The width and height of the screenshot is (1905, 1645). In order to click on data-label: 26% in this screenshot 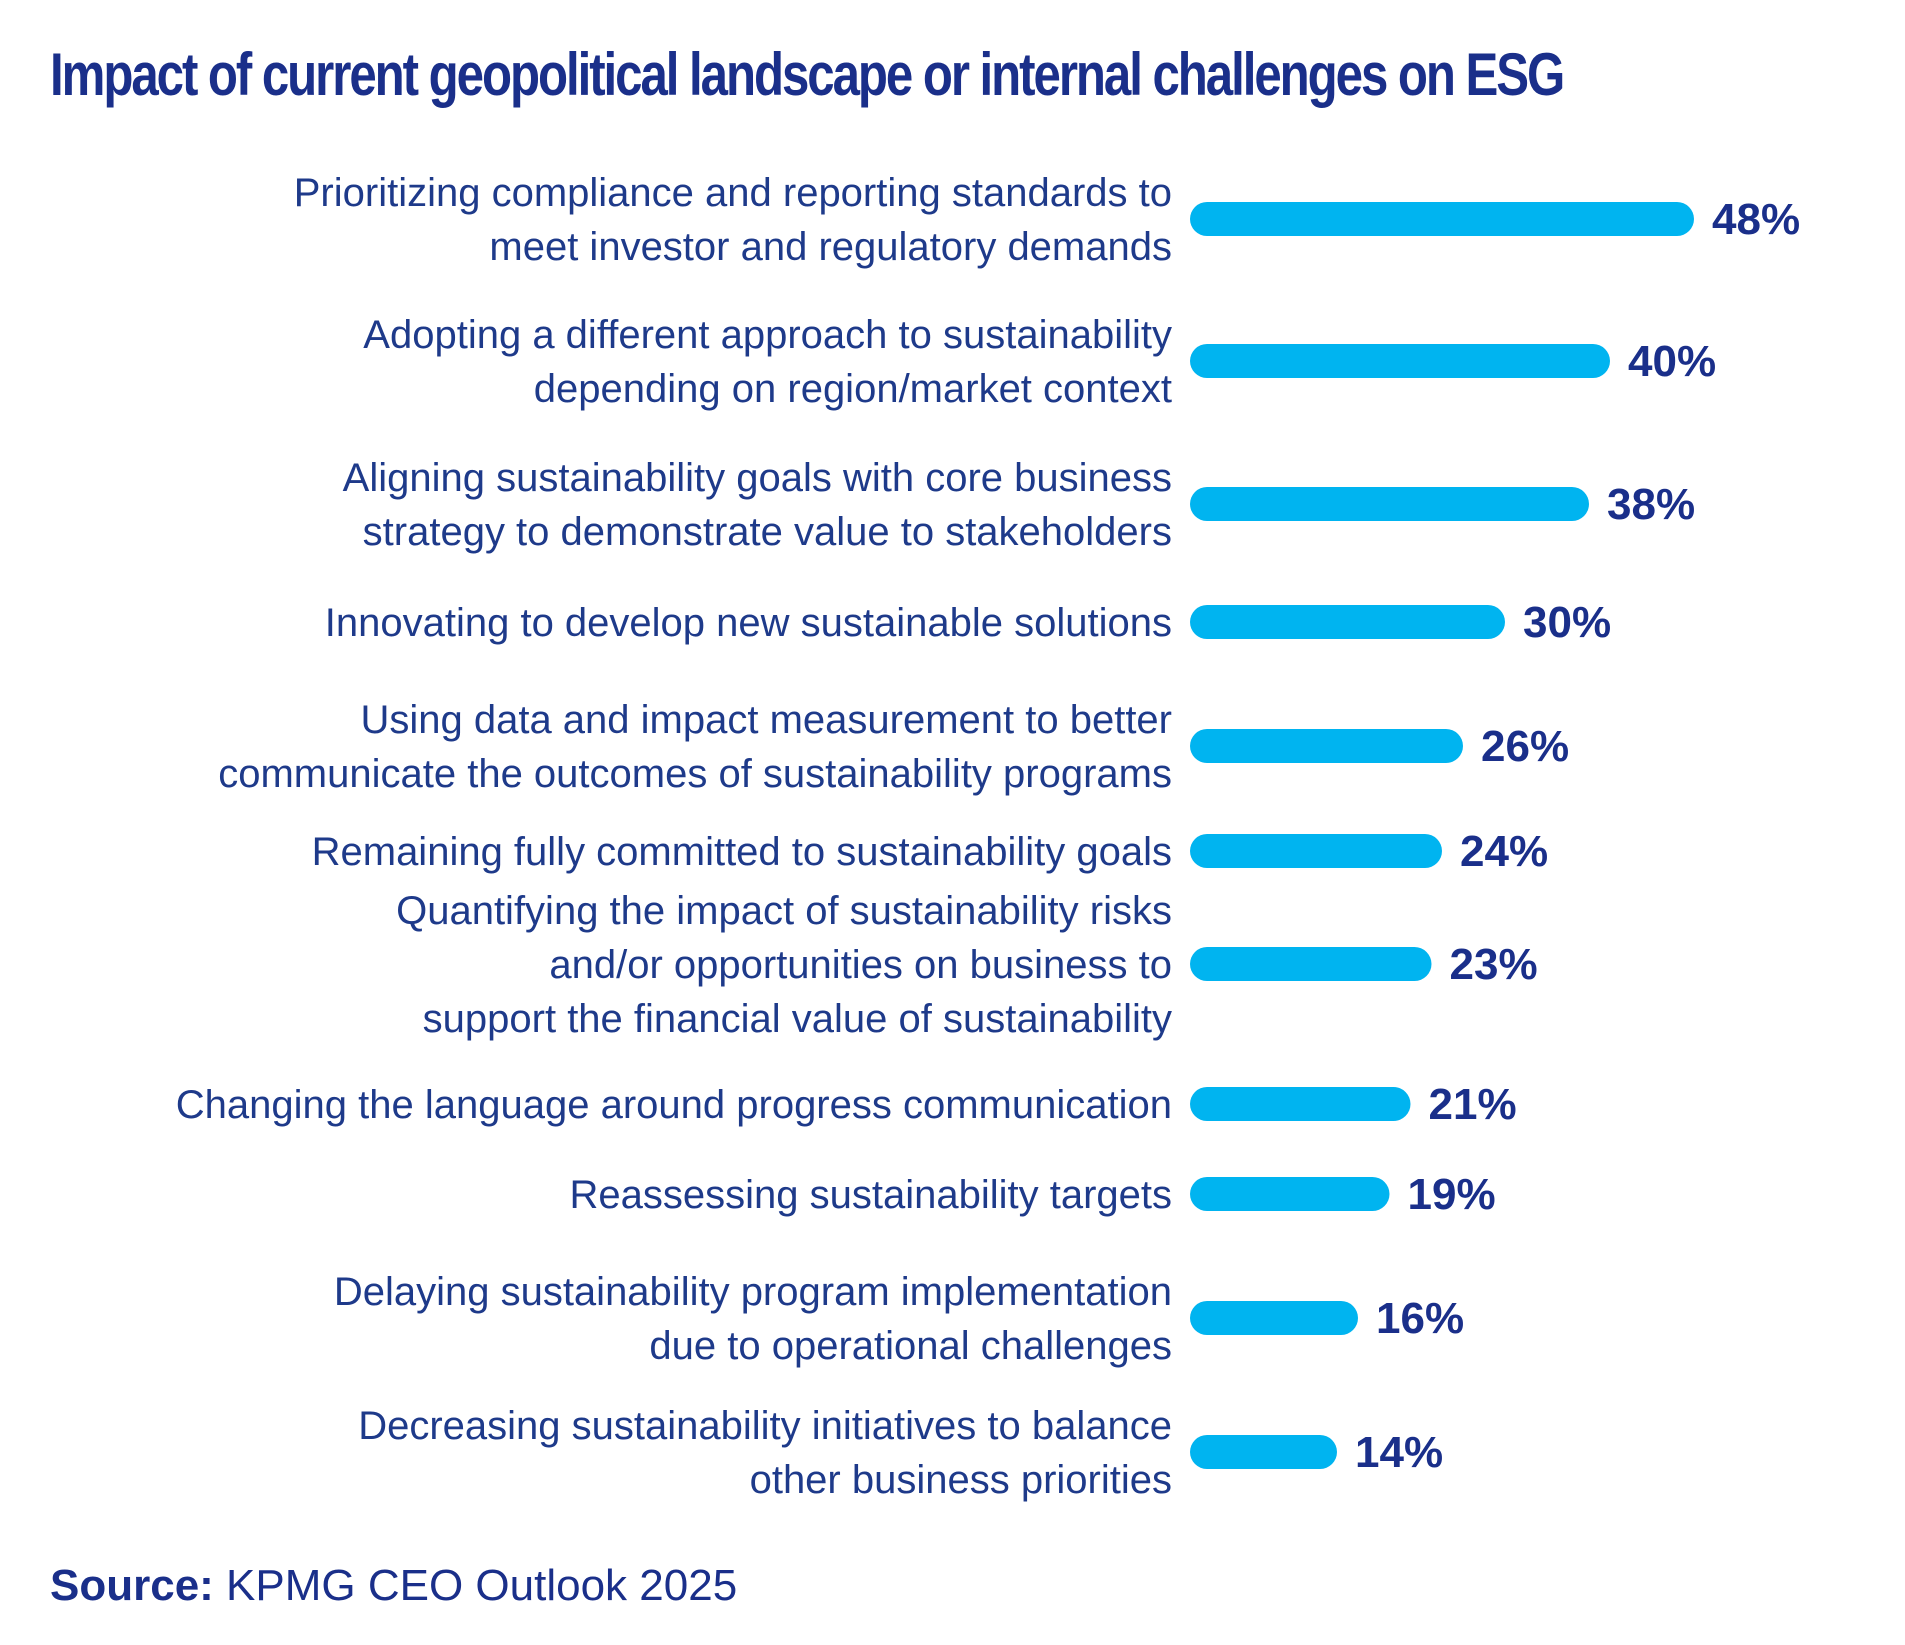, I will do `click(1525, 746)`.